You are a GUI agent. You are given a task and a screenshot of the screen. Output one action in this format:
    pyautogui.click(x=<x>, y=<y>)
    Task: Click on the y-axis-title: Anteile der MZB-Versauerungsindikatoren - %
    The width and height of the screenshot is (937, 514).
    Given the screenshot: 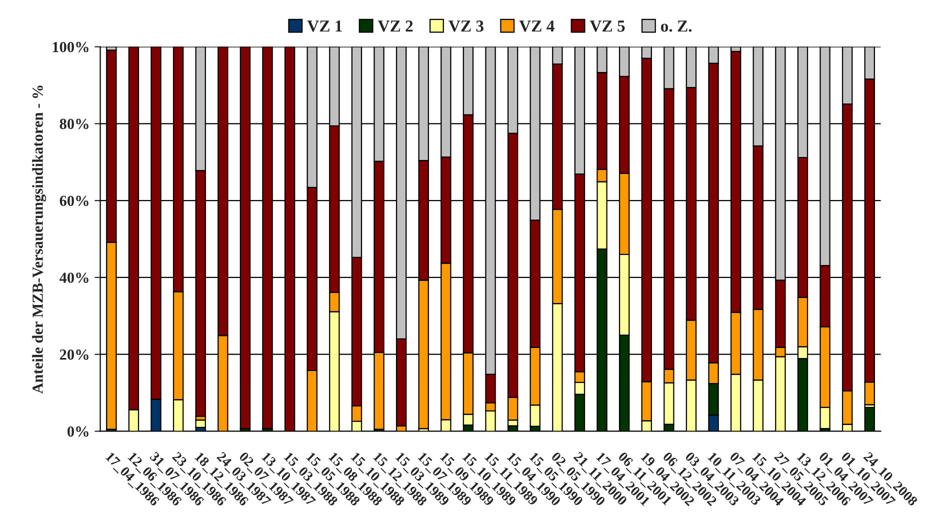 What is the action you would take?
    pyautogui.click(x=39, y=240)
    